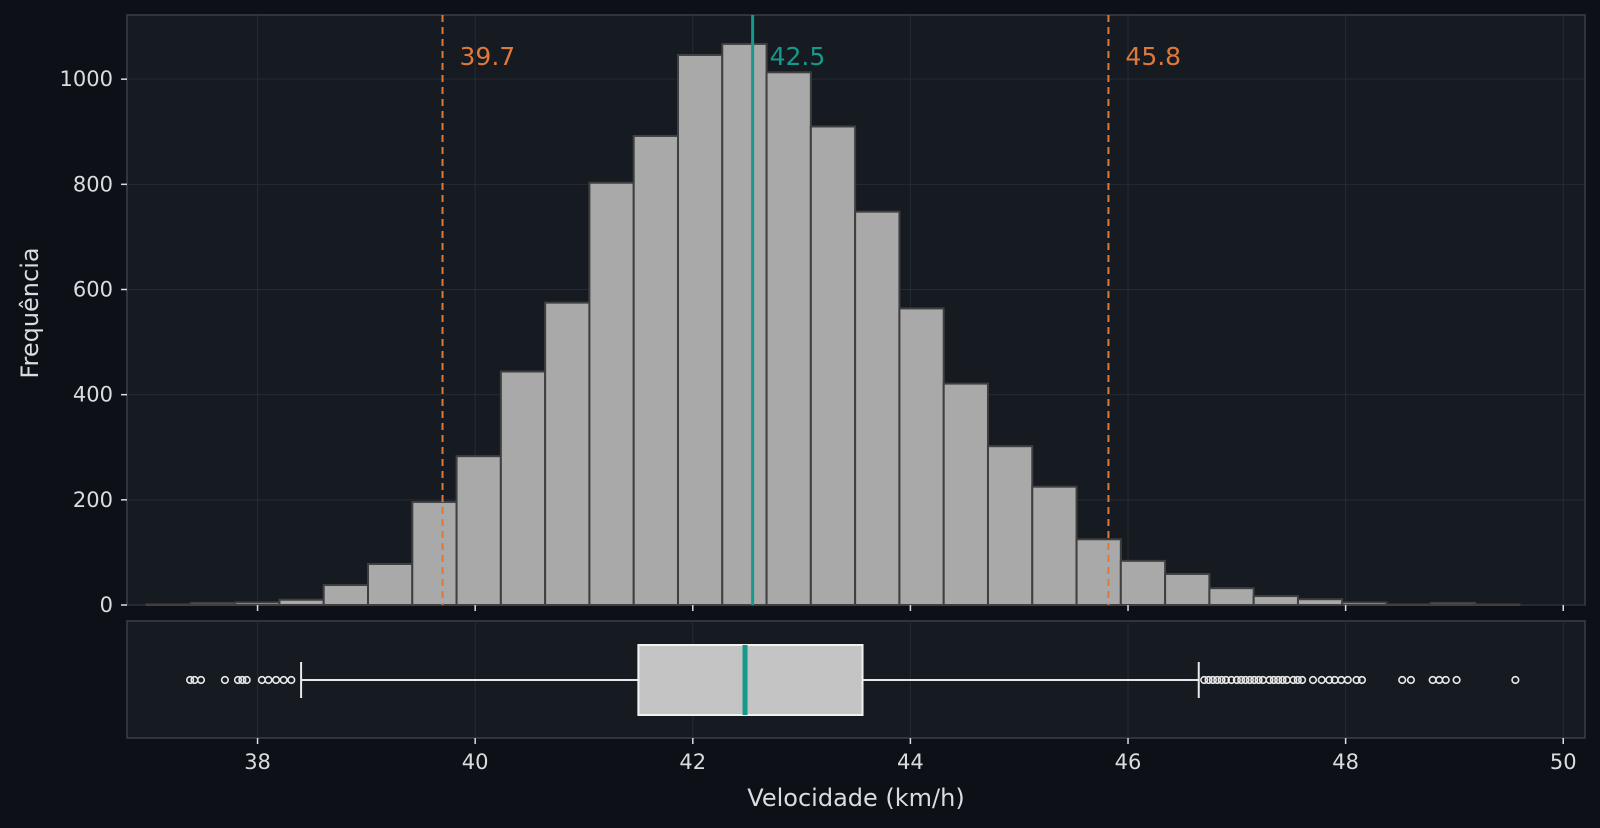  What do you see at coordinates (798, 56) in the screenshot?
I see `median-label: 42.5` at bounding box center [798, 56].